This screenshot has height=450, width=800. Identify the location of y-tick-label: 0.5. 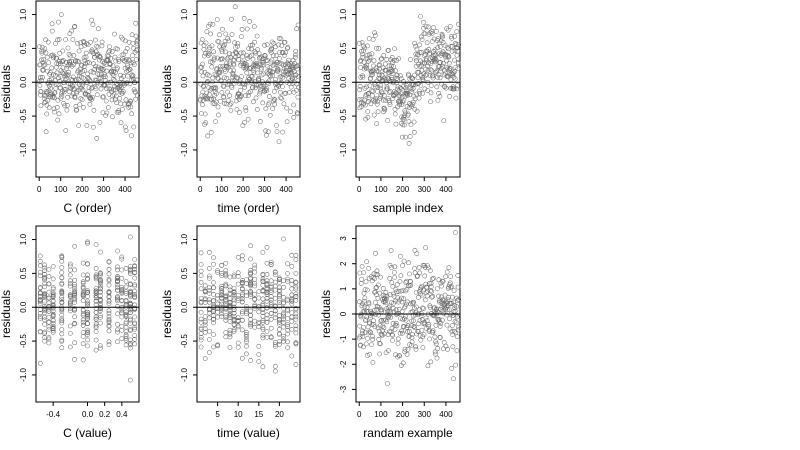
(23, 273).